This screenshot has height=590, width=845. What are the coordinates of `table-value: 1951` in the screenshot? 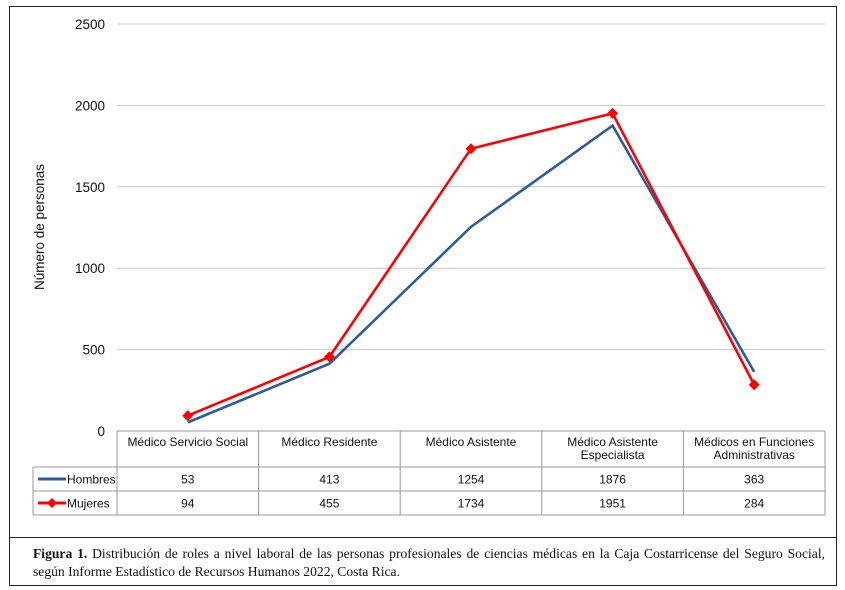 It's located at (612, 504).